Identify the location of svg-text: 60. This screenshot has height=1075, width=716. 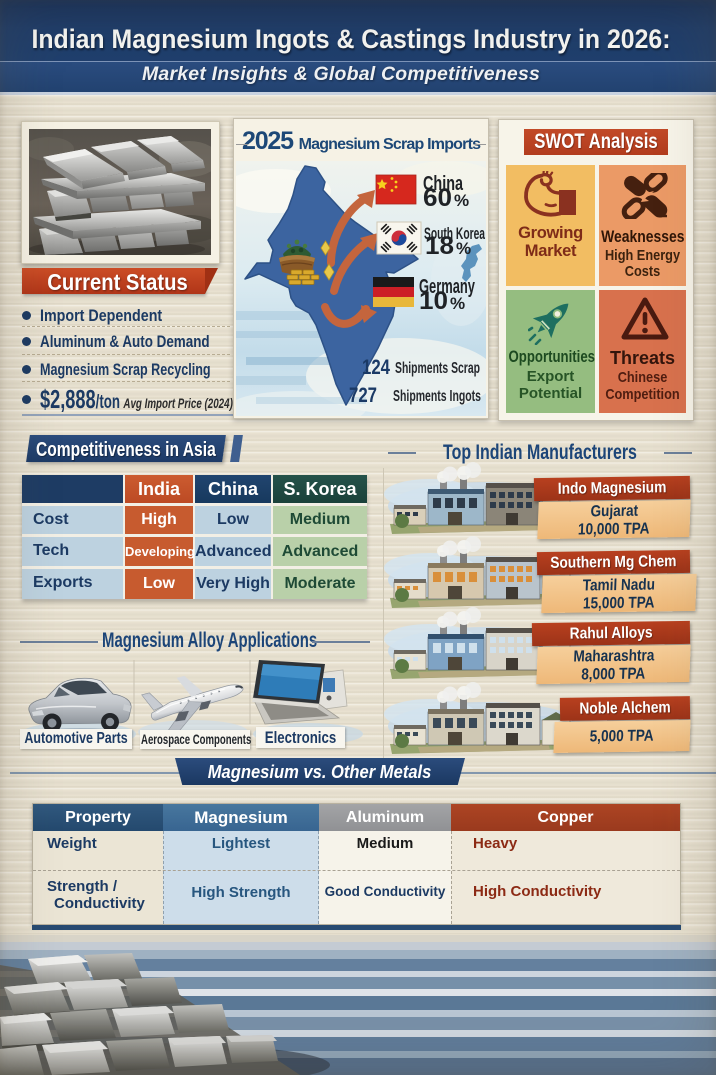
(437, 198).